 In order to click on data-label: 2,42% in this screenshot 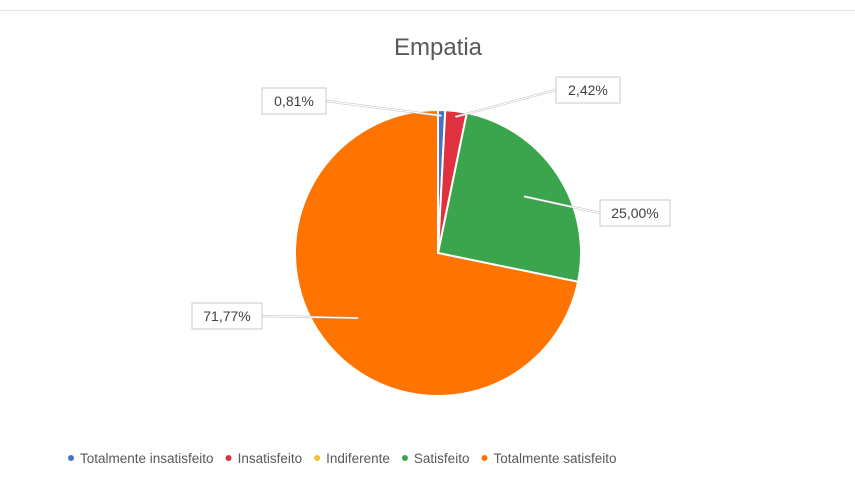, I will do `click(588, 90)`.